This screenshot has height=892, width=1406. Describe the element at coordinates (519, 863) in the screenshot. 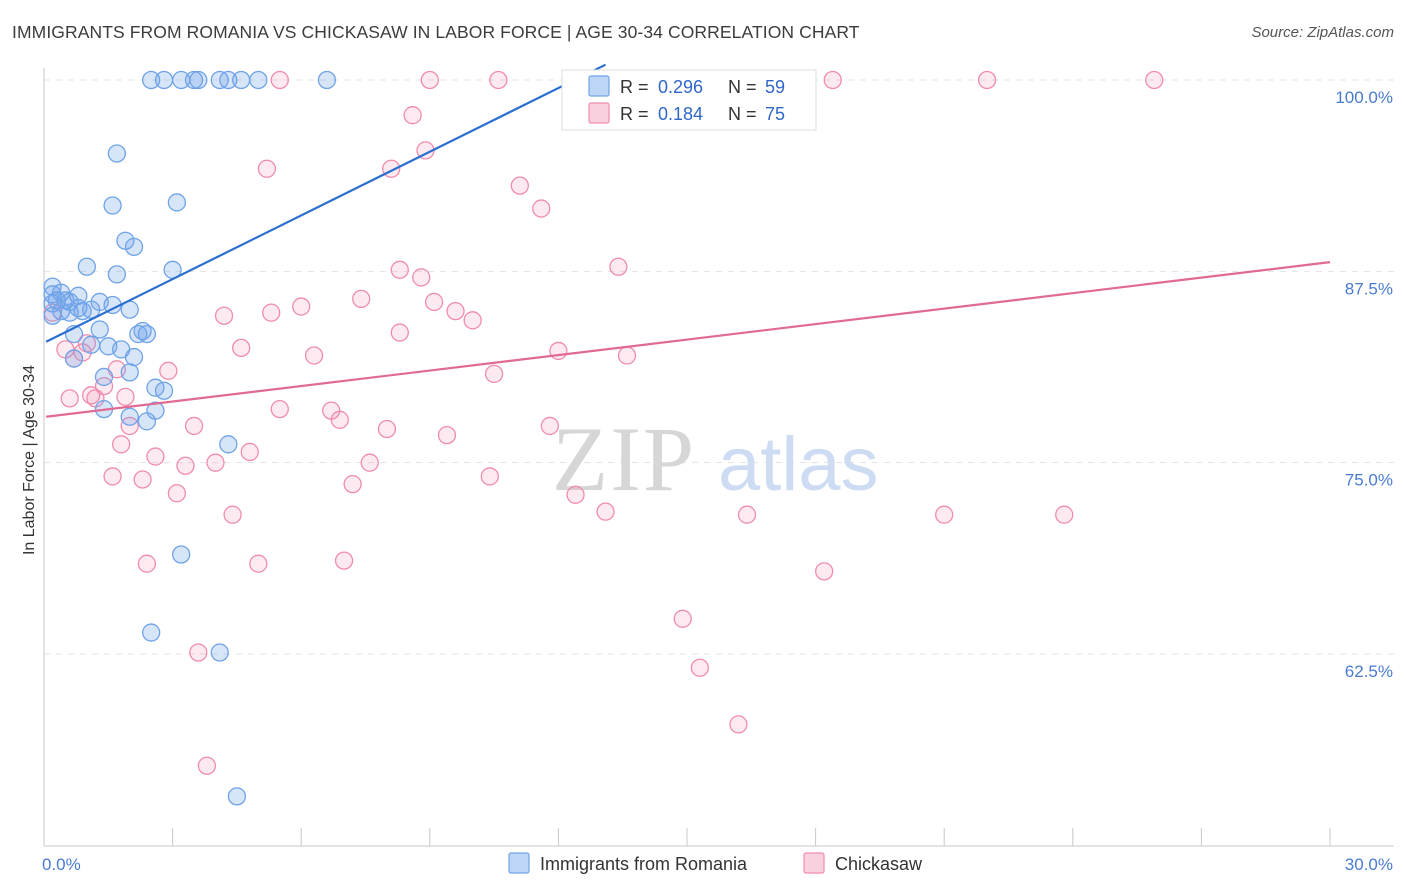

I see `bottom-legend-swatch-romania` at that location.